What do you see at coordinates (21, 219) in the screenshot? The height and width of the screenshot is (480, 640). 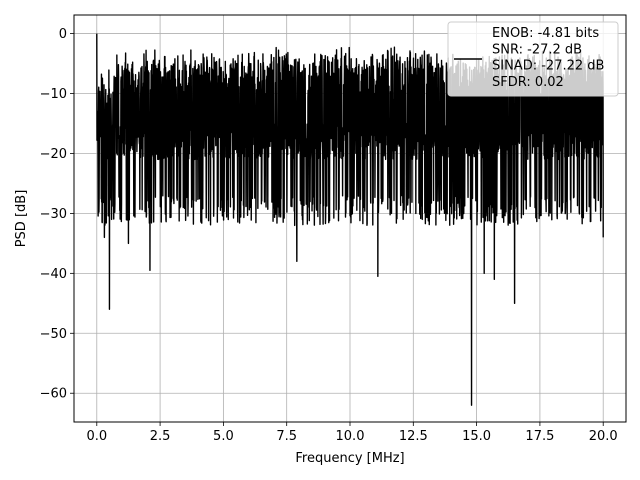 I see `y-axis-label: PSD [dB]` at bounding box center [21, 219].